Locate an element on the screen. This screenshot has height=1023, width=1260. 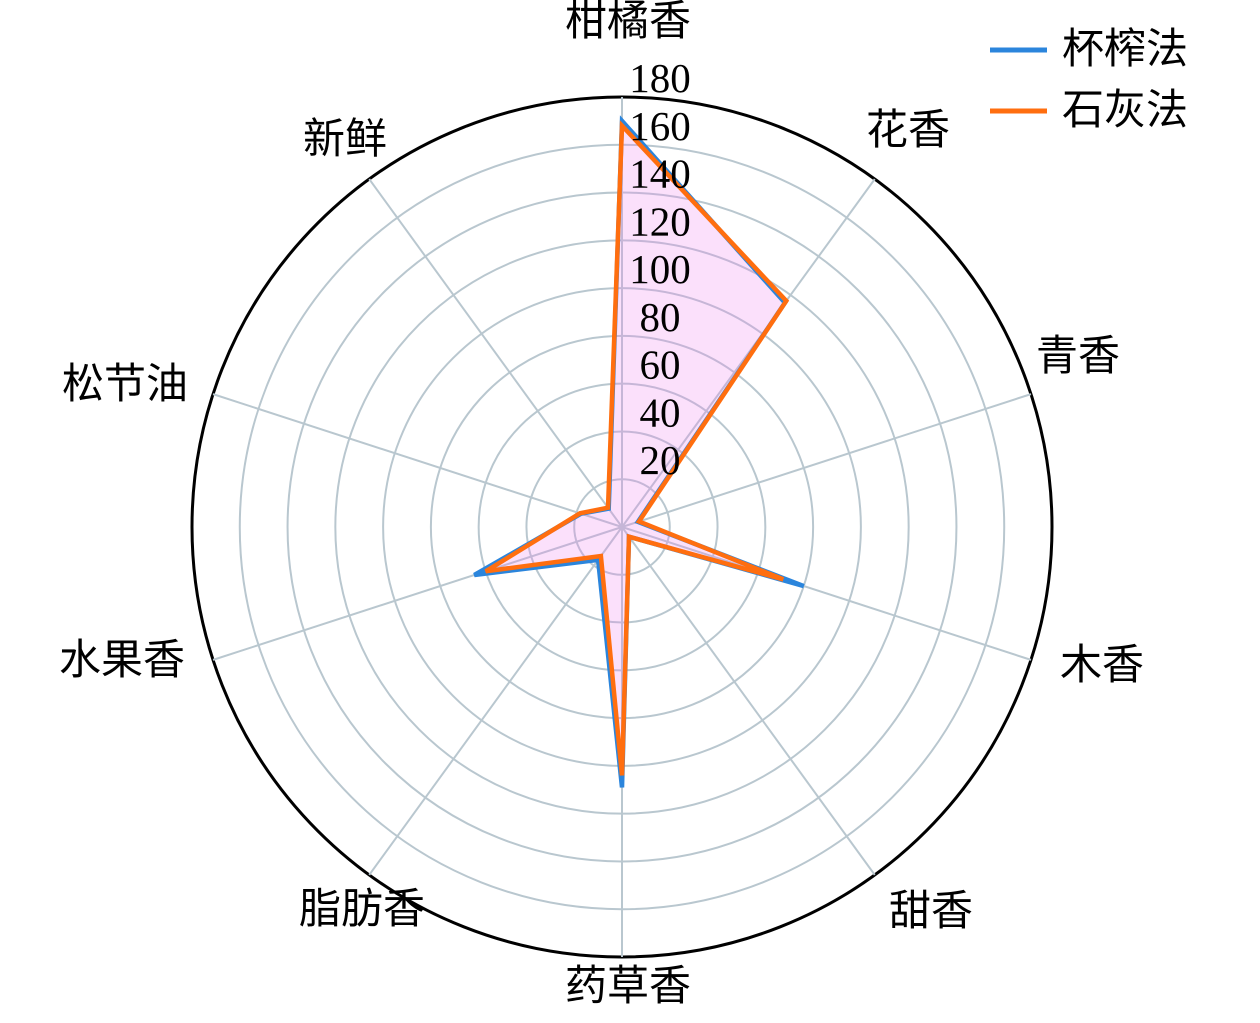
category-label-3: 木香 is located at coordinates (1102, 666).